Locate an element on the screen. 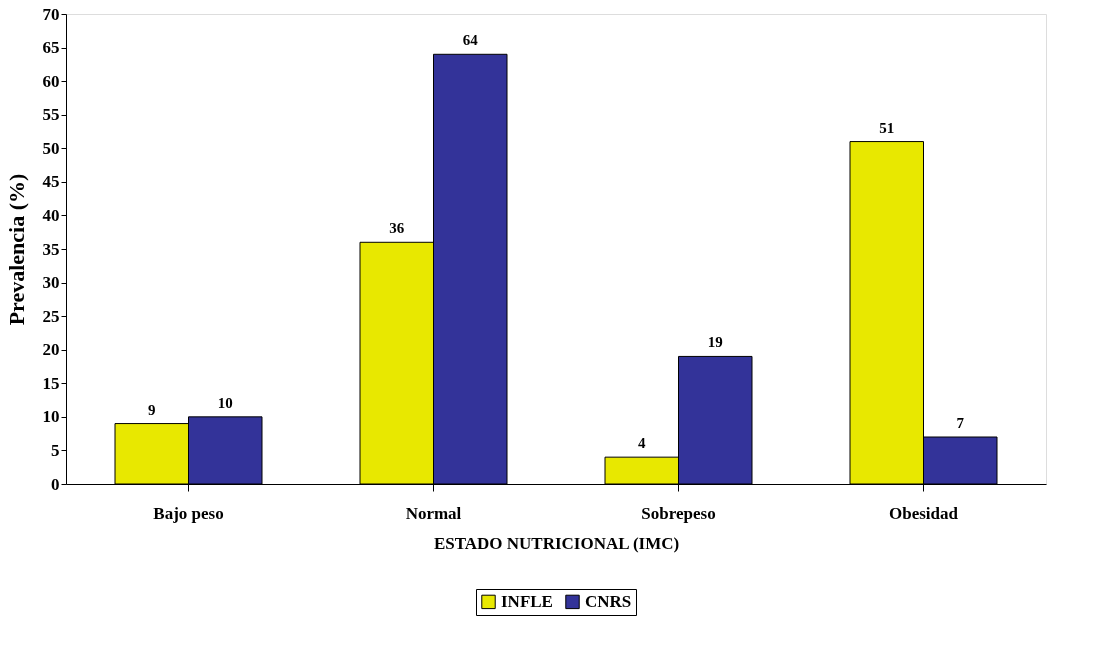  data-label: 36 is located at coordinates (397, 228).